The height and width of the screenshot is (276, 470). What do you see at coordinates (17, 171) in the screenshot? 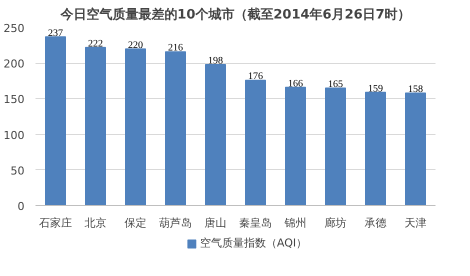
I see `y-tick-label: 50` at bounding box center [17, 171].